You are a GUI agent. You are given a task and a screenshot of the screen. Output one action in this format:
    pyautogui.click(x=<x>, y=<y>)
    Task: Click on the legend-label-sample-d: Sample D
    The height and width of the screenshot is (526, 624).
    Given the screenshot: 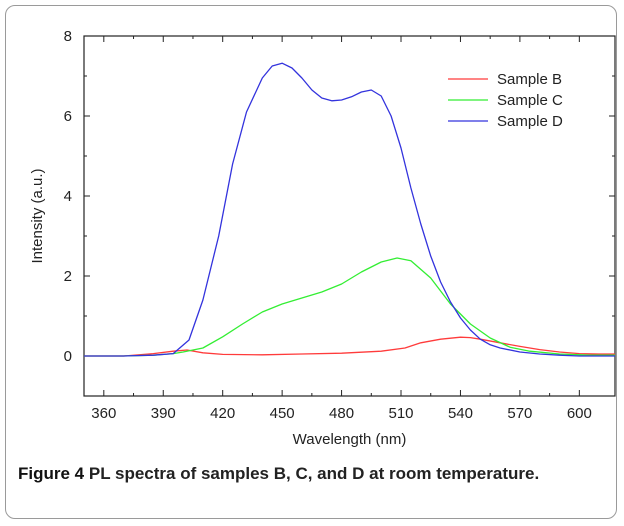 What is the action you would take?
    pyautogui.click(x=530, y=121)
    